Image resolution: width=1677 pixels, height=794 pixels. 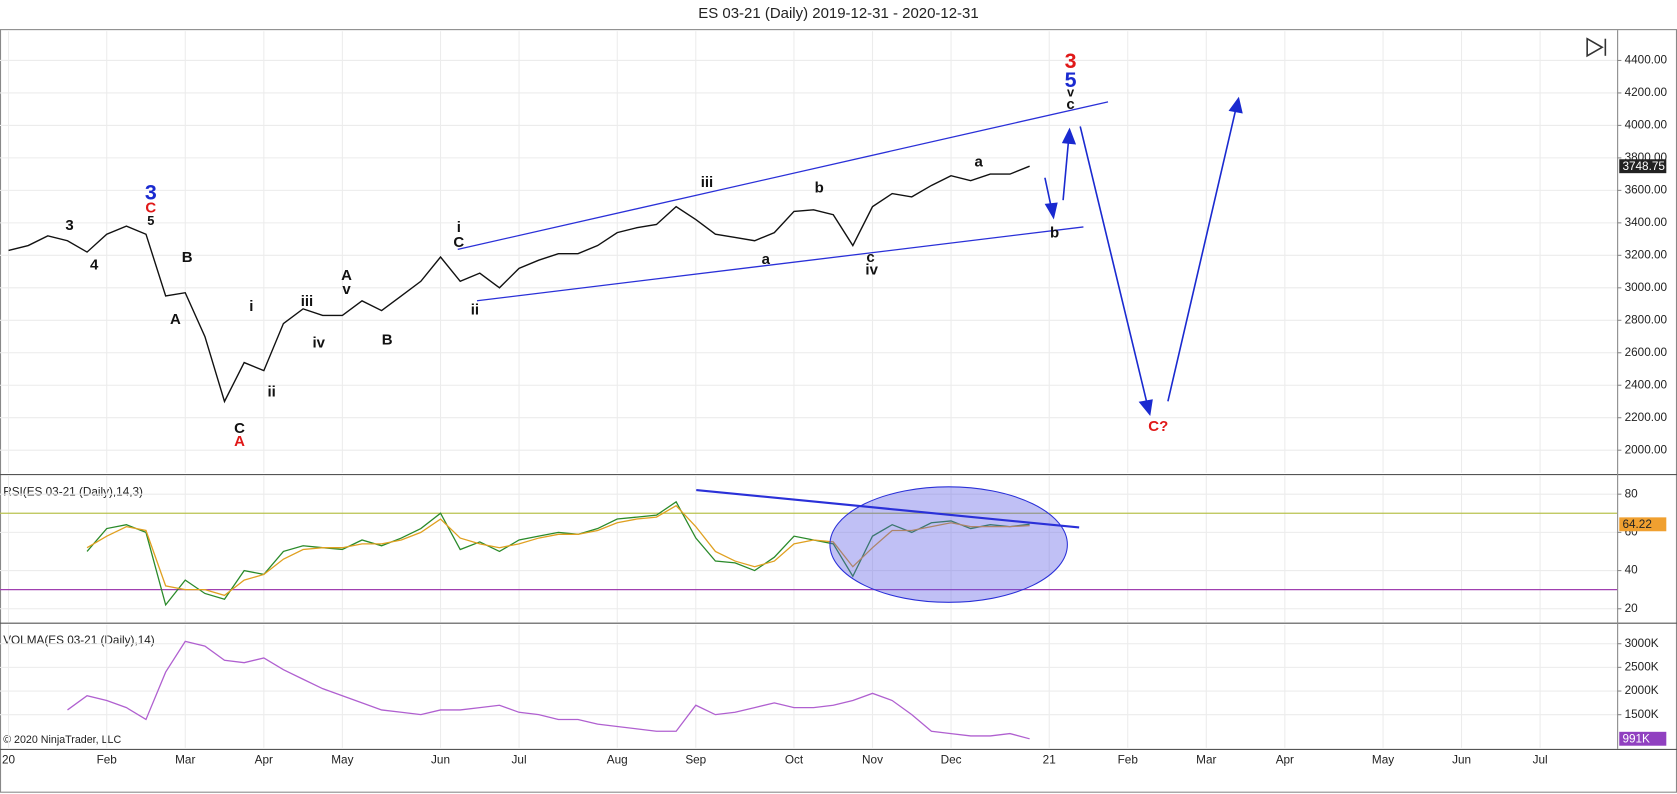 What do you see at coordinates (1143, 256) in the screenshot?
I see `arrows` at bounding box center [1143, 256].